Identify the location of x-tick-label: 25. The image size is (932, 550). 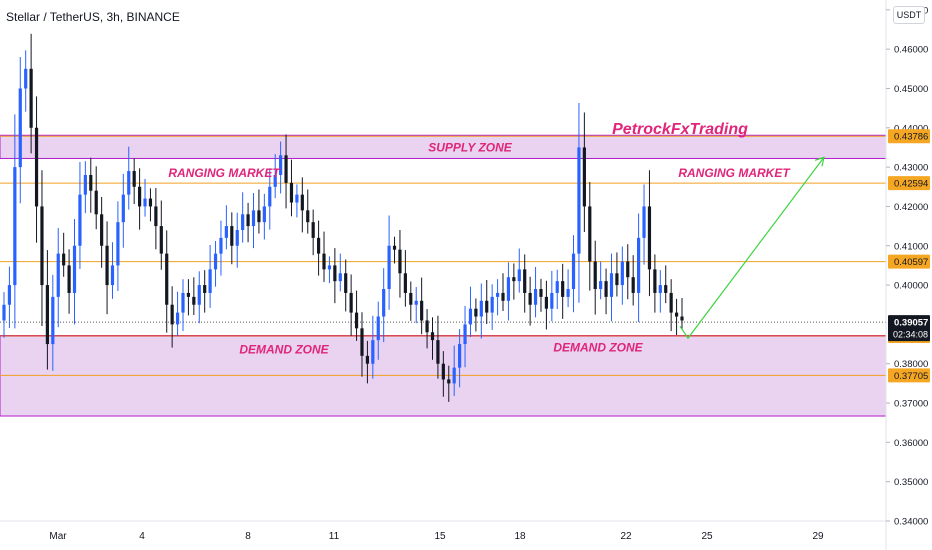
(707, 536).